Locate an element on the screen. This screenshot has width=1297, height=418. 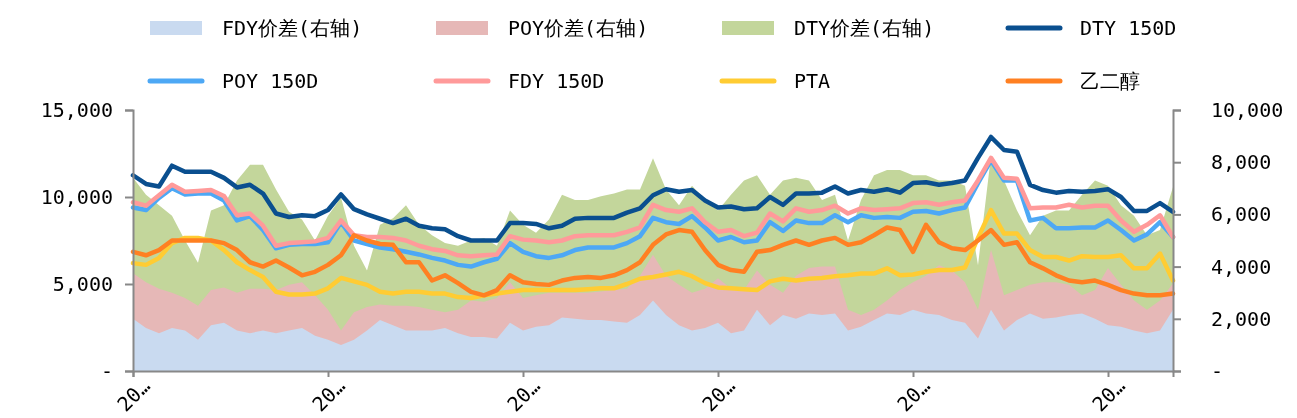
y-tick-label: 10,000 is located at coordinates (76, 196).